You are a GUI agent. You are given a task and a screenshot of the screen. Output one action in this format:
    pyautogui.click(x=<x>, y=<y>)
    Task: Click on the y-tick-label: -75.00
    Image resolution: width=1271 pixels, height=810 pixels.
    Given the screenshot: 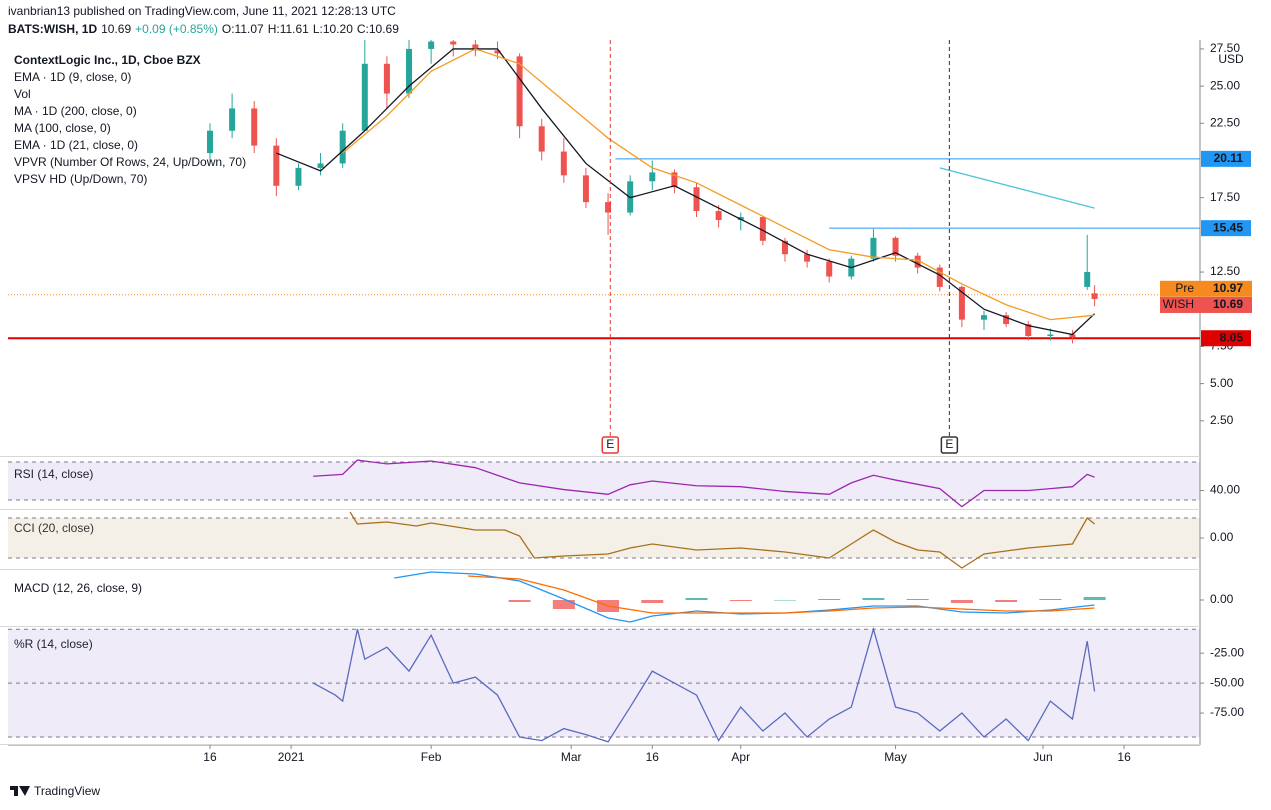 What is the action you would take?
    pyautogui.click(x=1227, y=712)
    